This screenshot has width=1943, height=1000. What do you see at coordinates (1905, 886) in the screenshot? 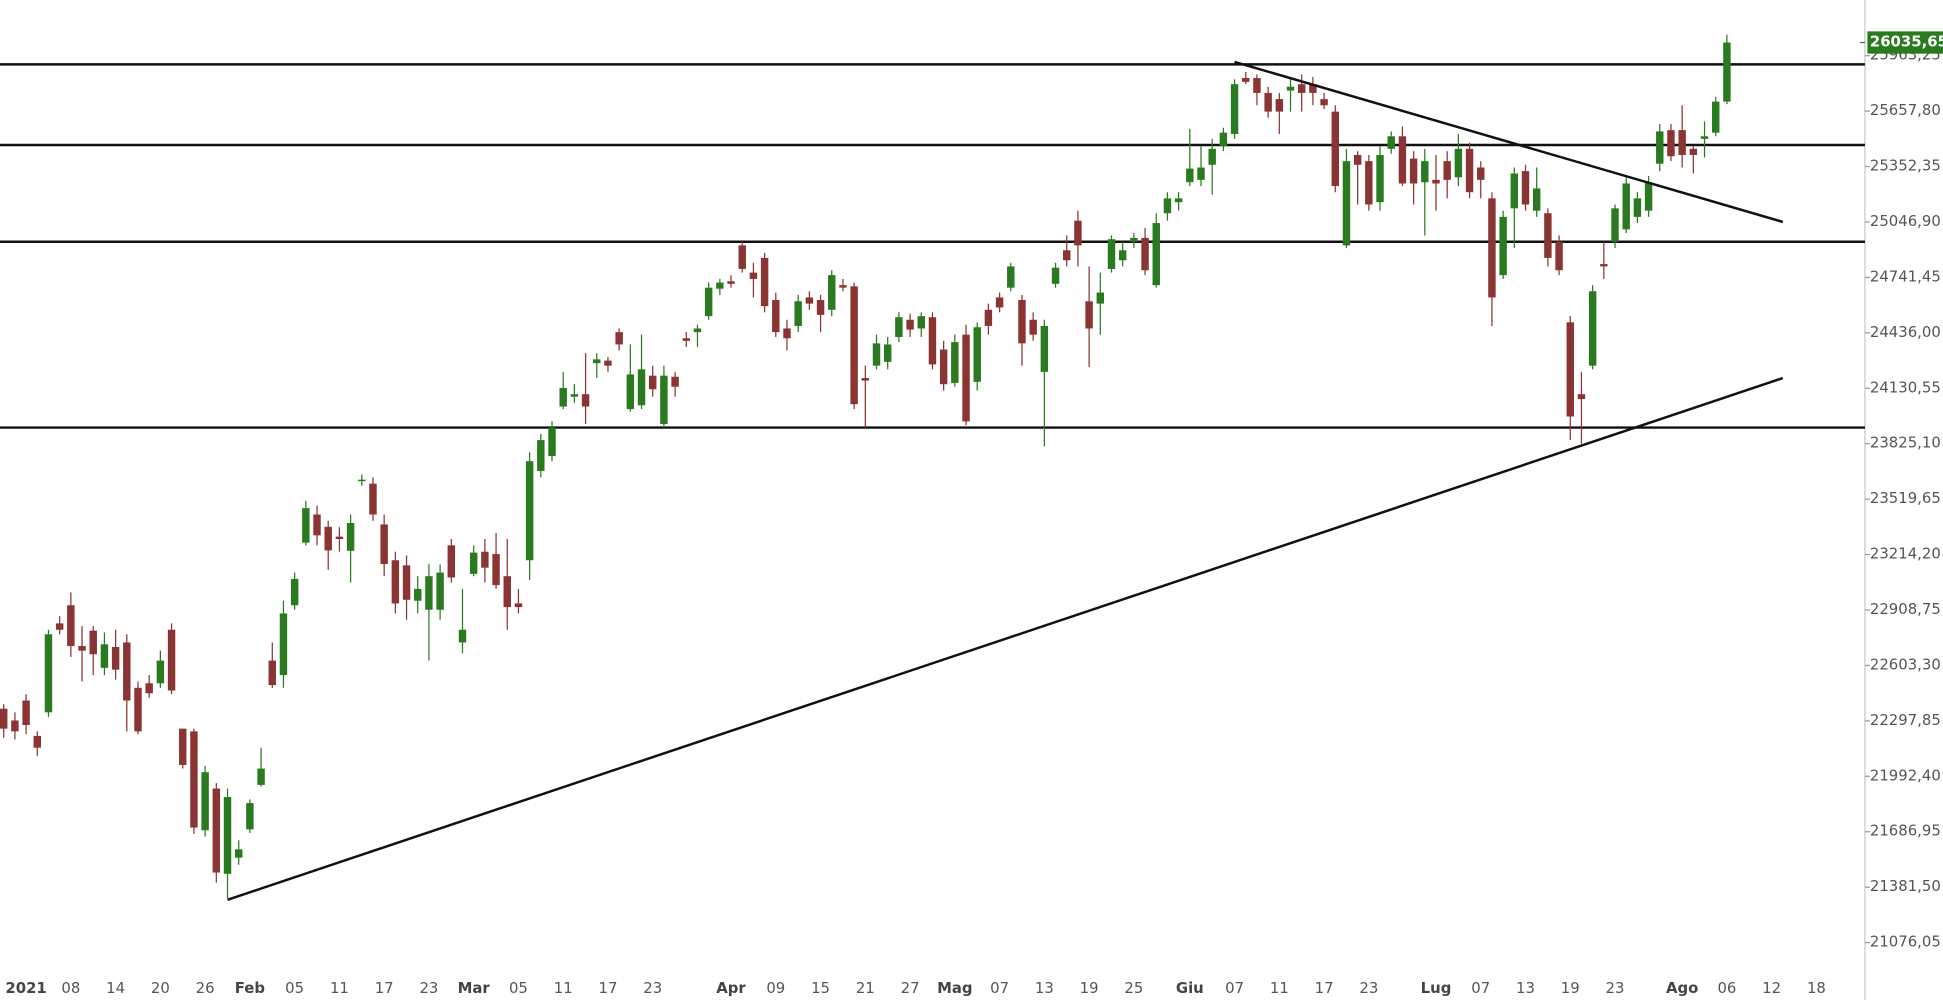
I see `y-tick-label: 21381,50` at bounding box center [1905, 886].